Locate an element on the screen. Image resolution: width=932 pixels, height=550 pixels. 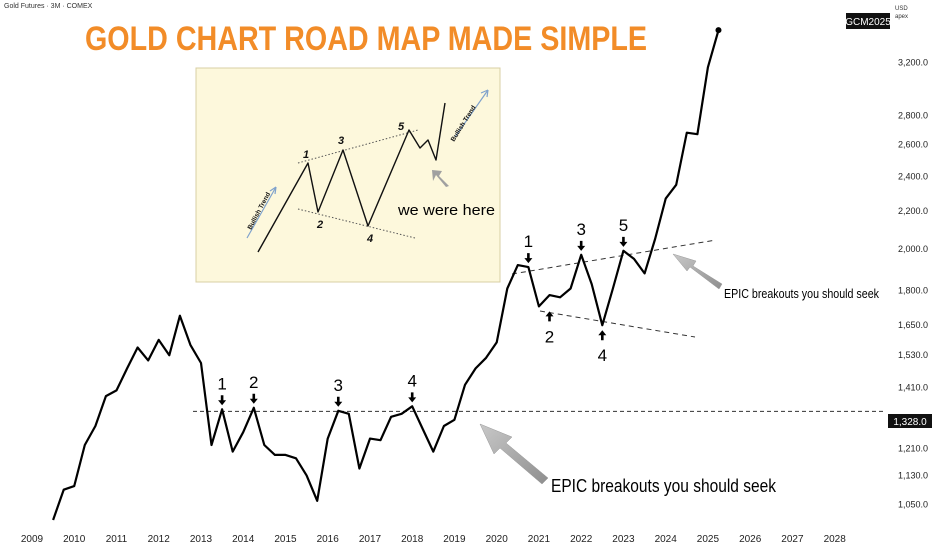
symbol-badge: GCM2025 is located at coordinates (868, 22).